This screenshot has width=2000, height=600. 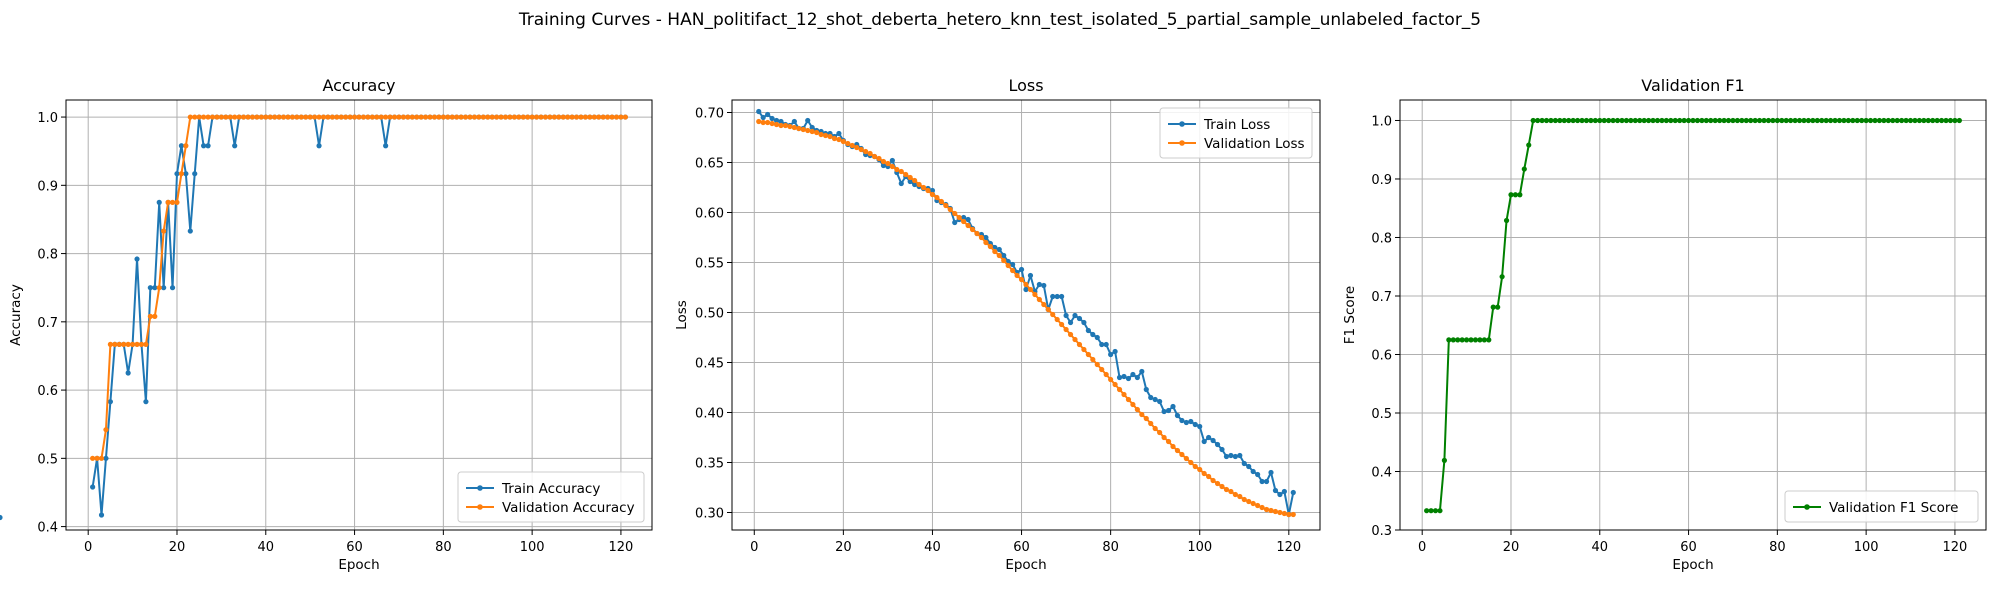 I want to click on legend-box, so click(x=1236, y=133).